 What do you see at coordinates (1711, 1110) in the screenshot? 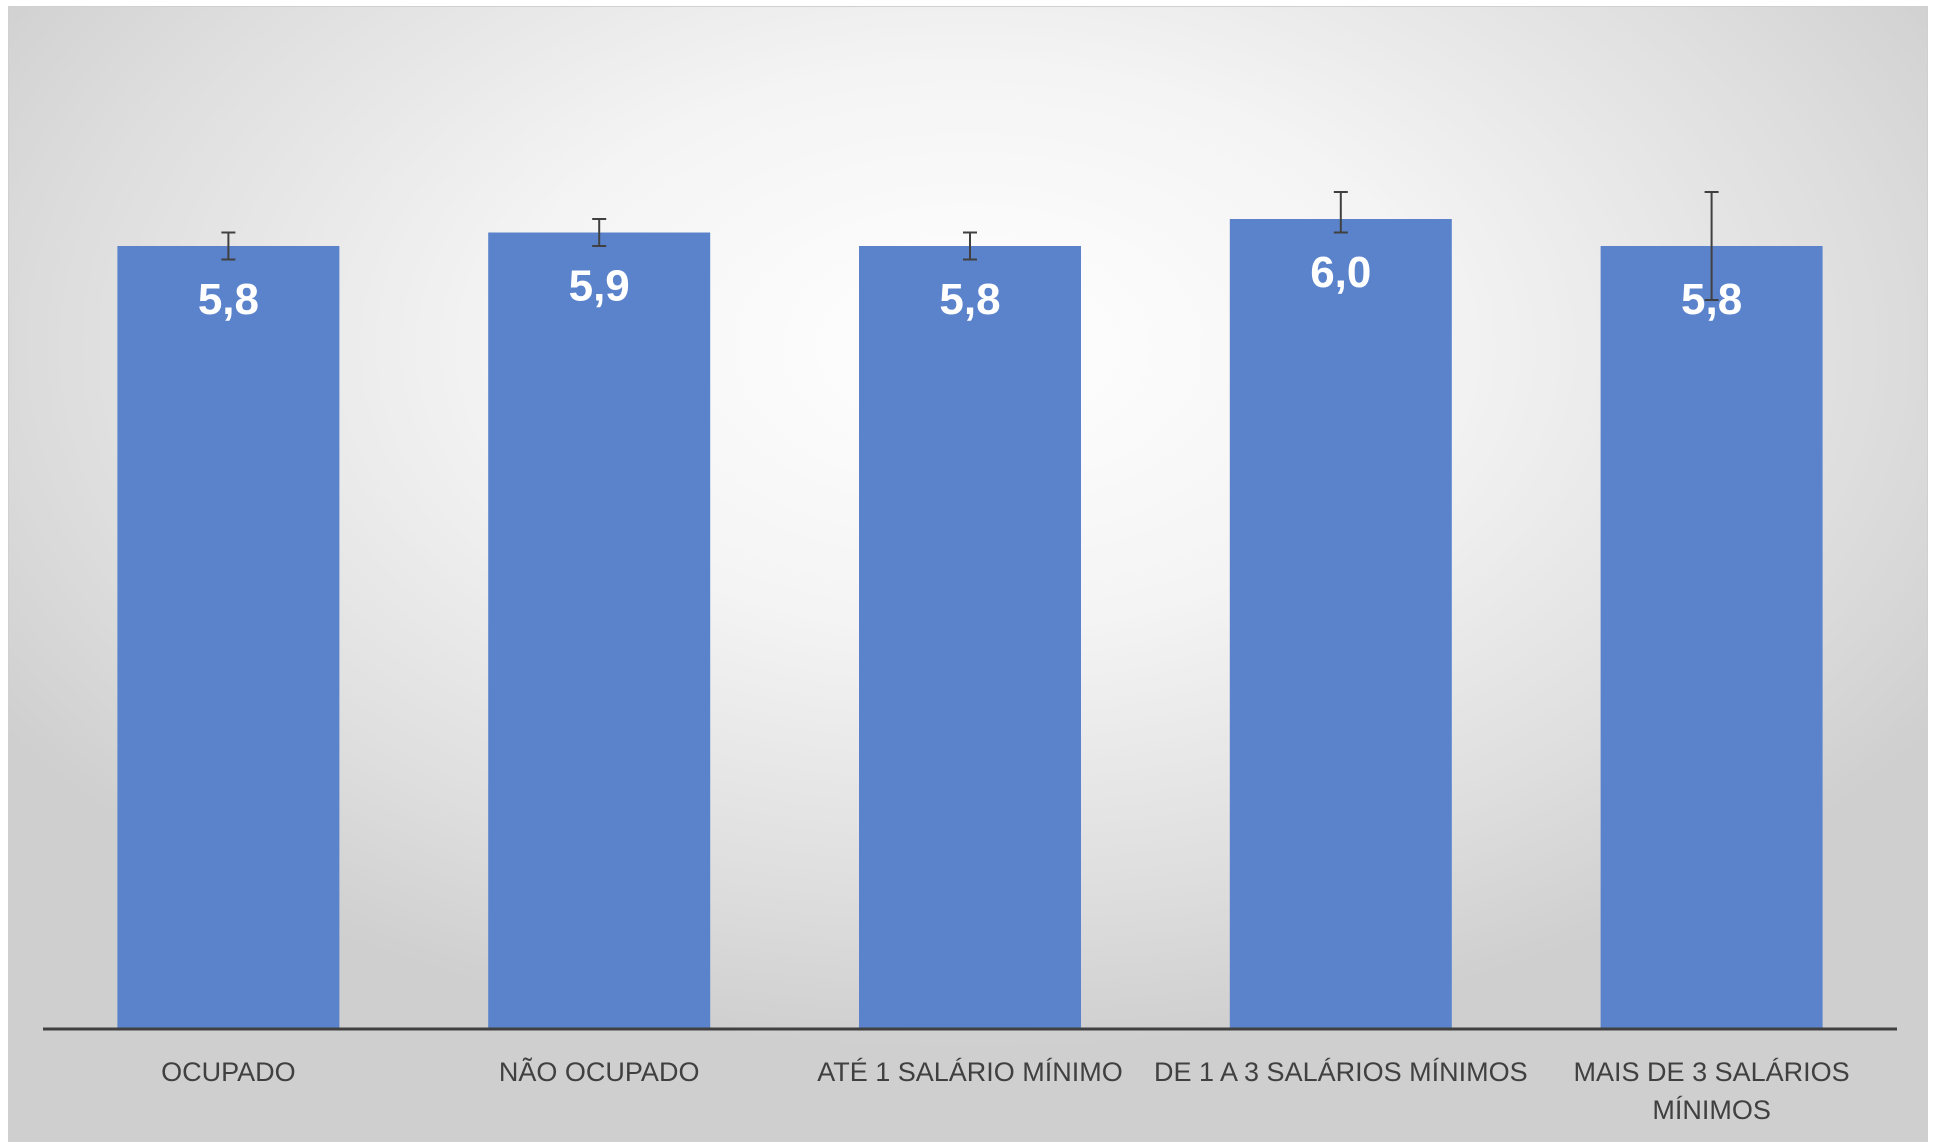
I see `x-tick-label-4-line-1: MÍNIMOS` at bounding box center [1711, 1110].